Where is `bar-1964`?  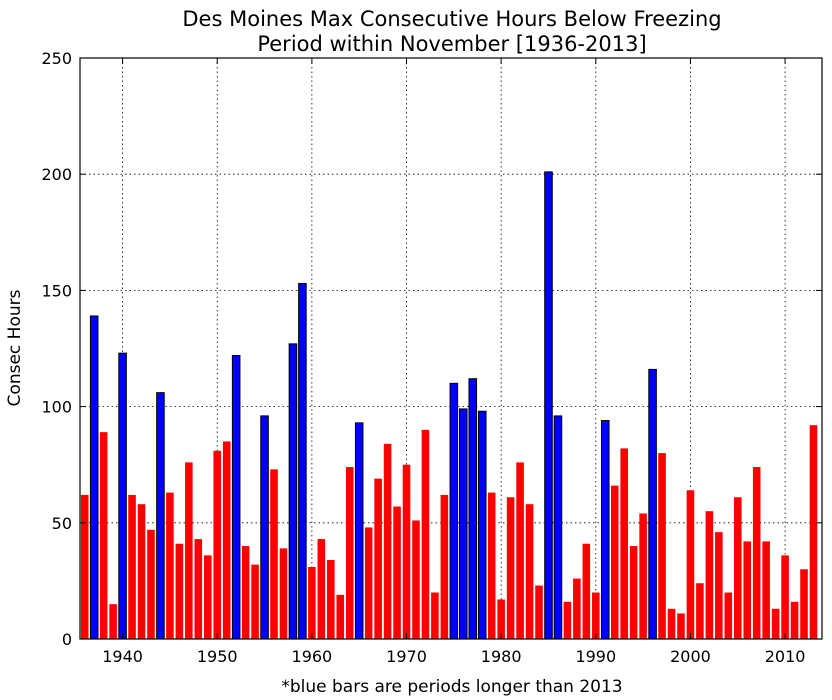
bar-1964 is located at coordinates (349, 553).